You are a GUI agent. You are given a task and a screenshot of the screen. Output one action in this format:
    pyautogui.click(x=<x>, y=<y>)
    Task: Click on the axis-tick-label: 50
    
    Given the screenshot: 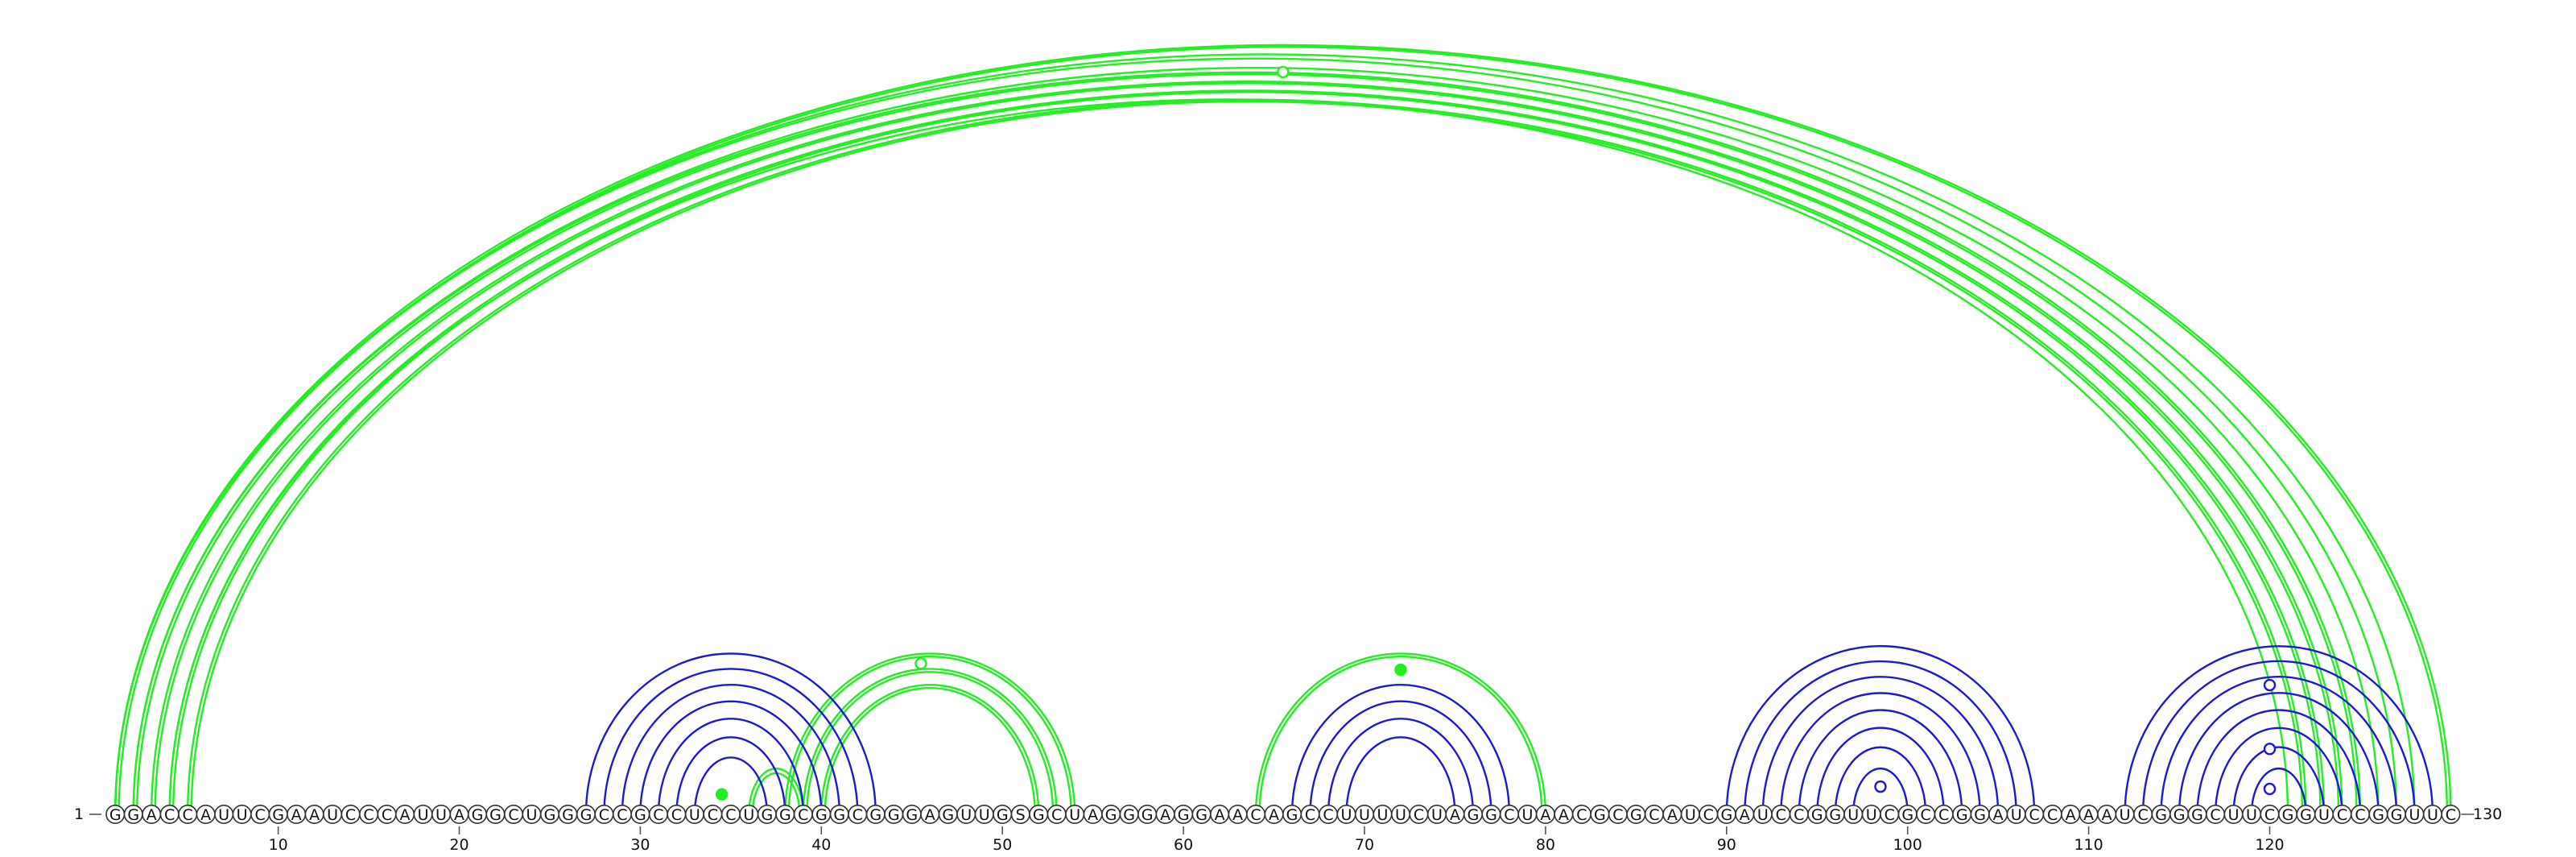 What is the action you would take?
    pyautogui.click(x=1002, y=845)
    